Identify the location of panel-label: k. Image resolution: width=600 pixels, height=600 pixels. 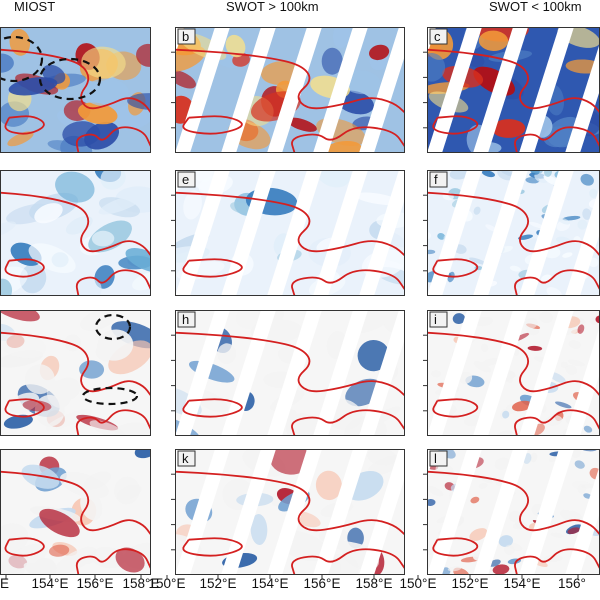
(185, 458).